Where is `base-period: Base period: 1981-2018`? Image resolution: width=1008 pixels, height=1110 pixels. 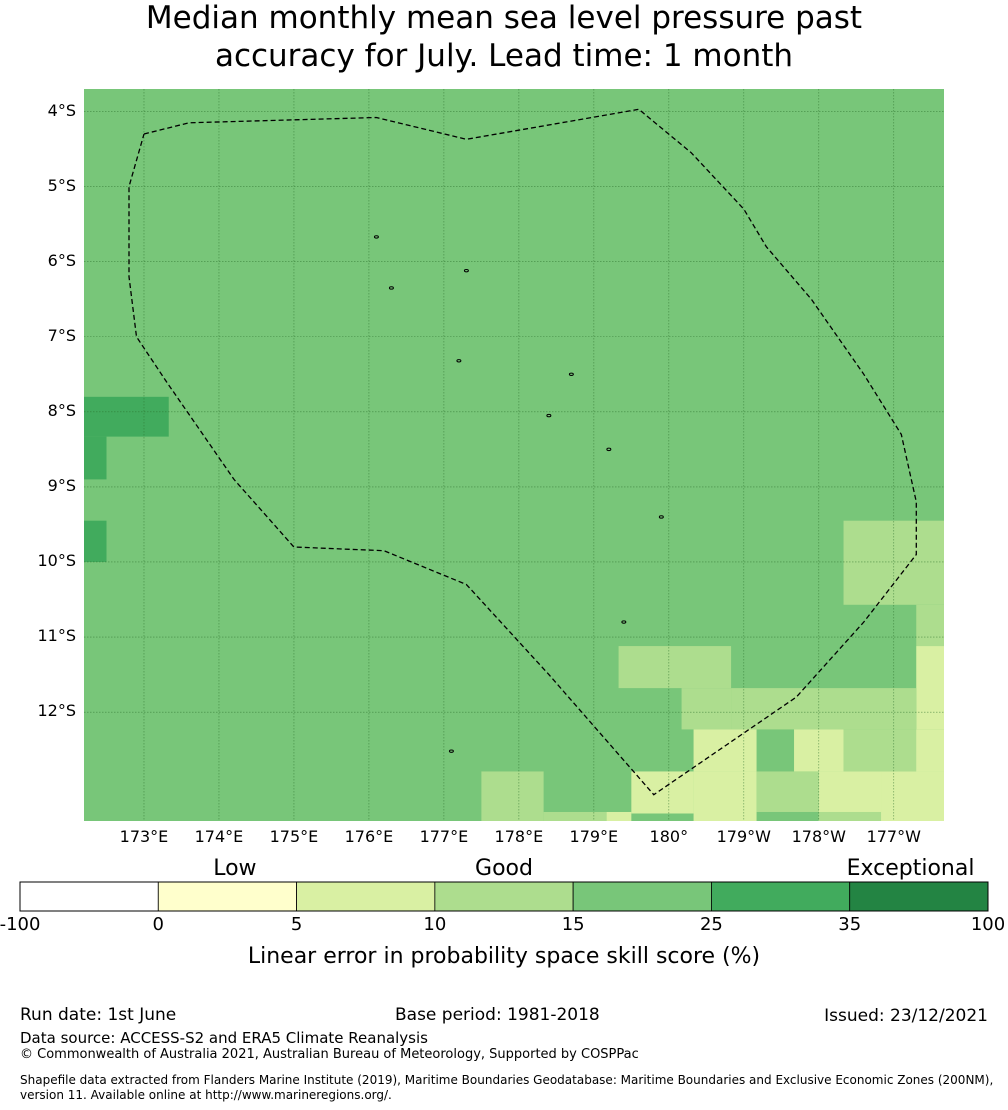
base-period: Base period: 1981-2018 is located at coordinates (497, 1015).